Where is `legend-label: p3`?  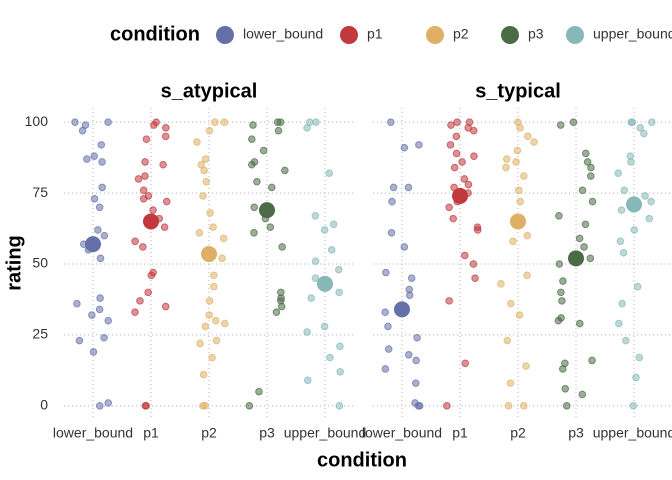
legend-label: p3 is located at coordinates (536, 34).